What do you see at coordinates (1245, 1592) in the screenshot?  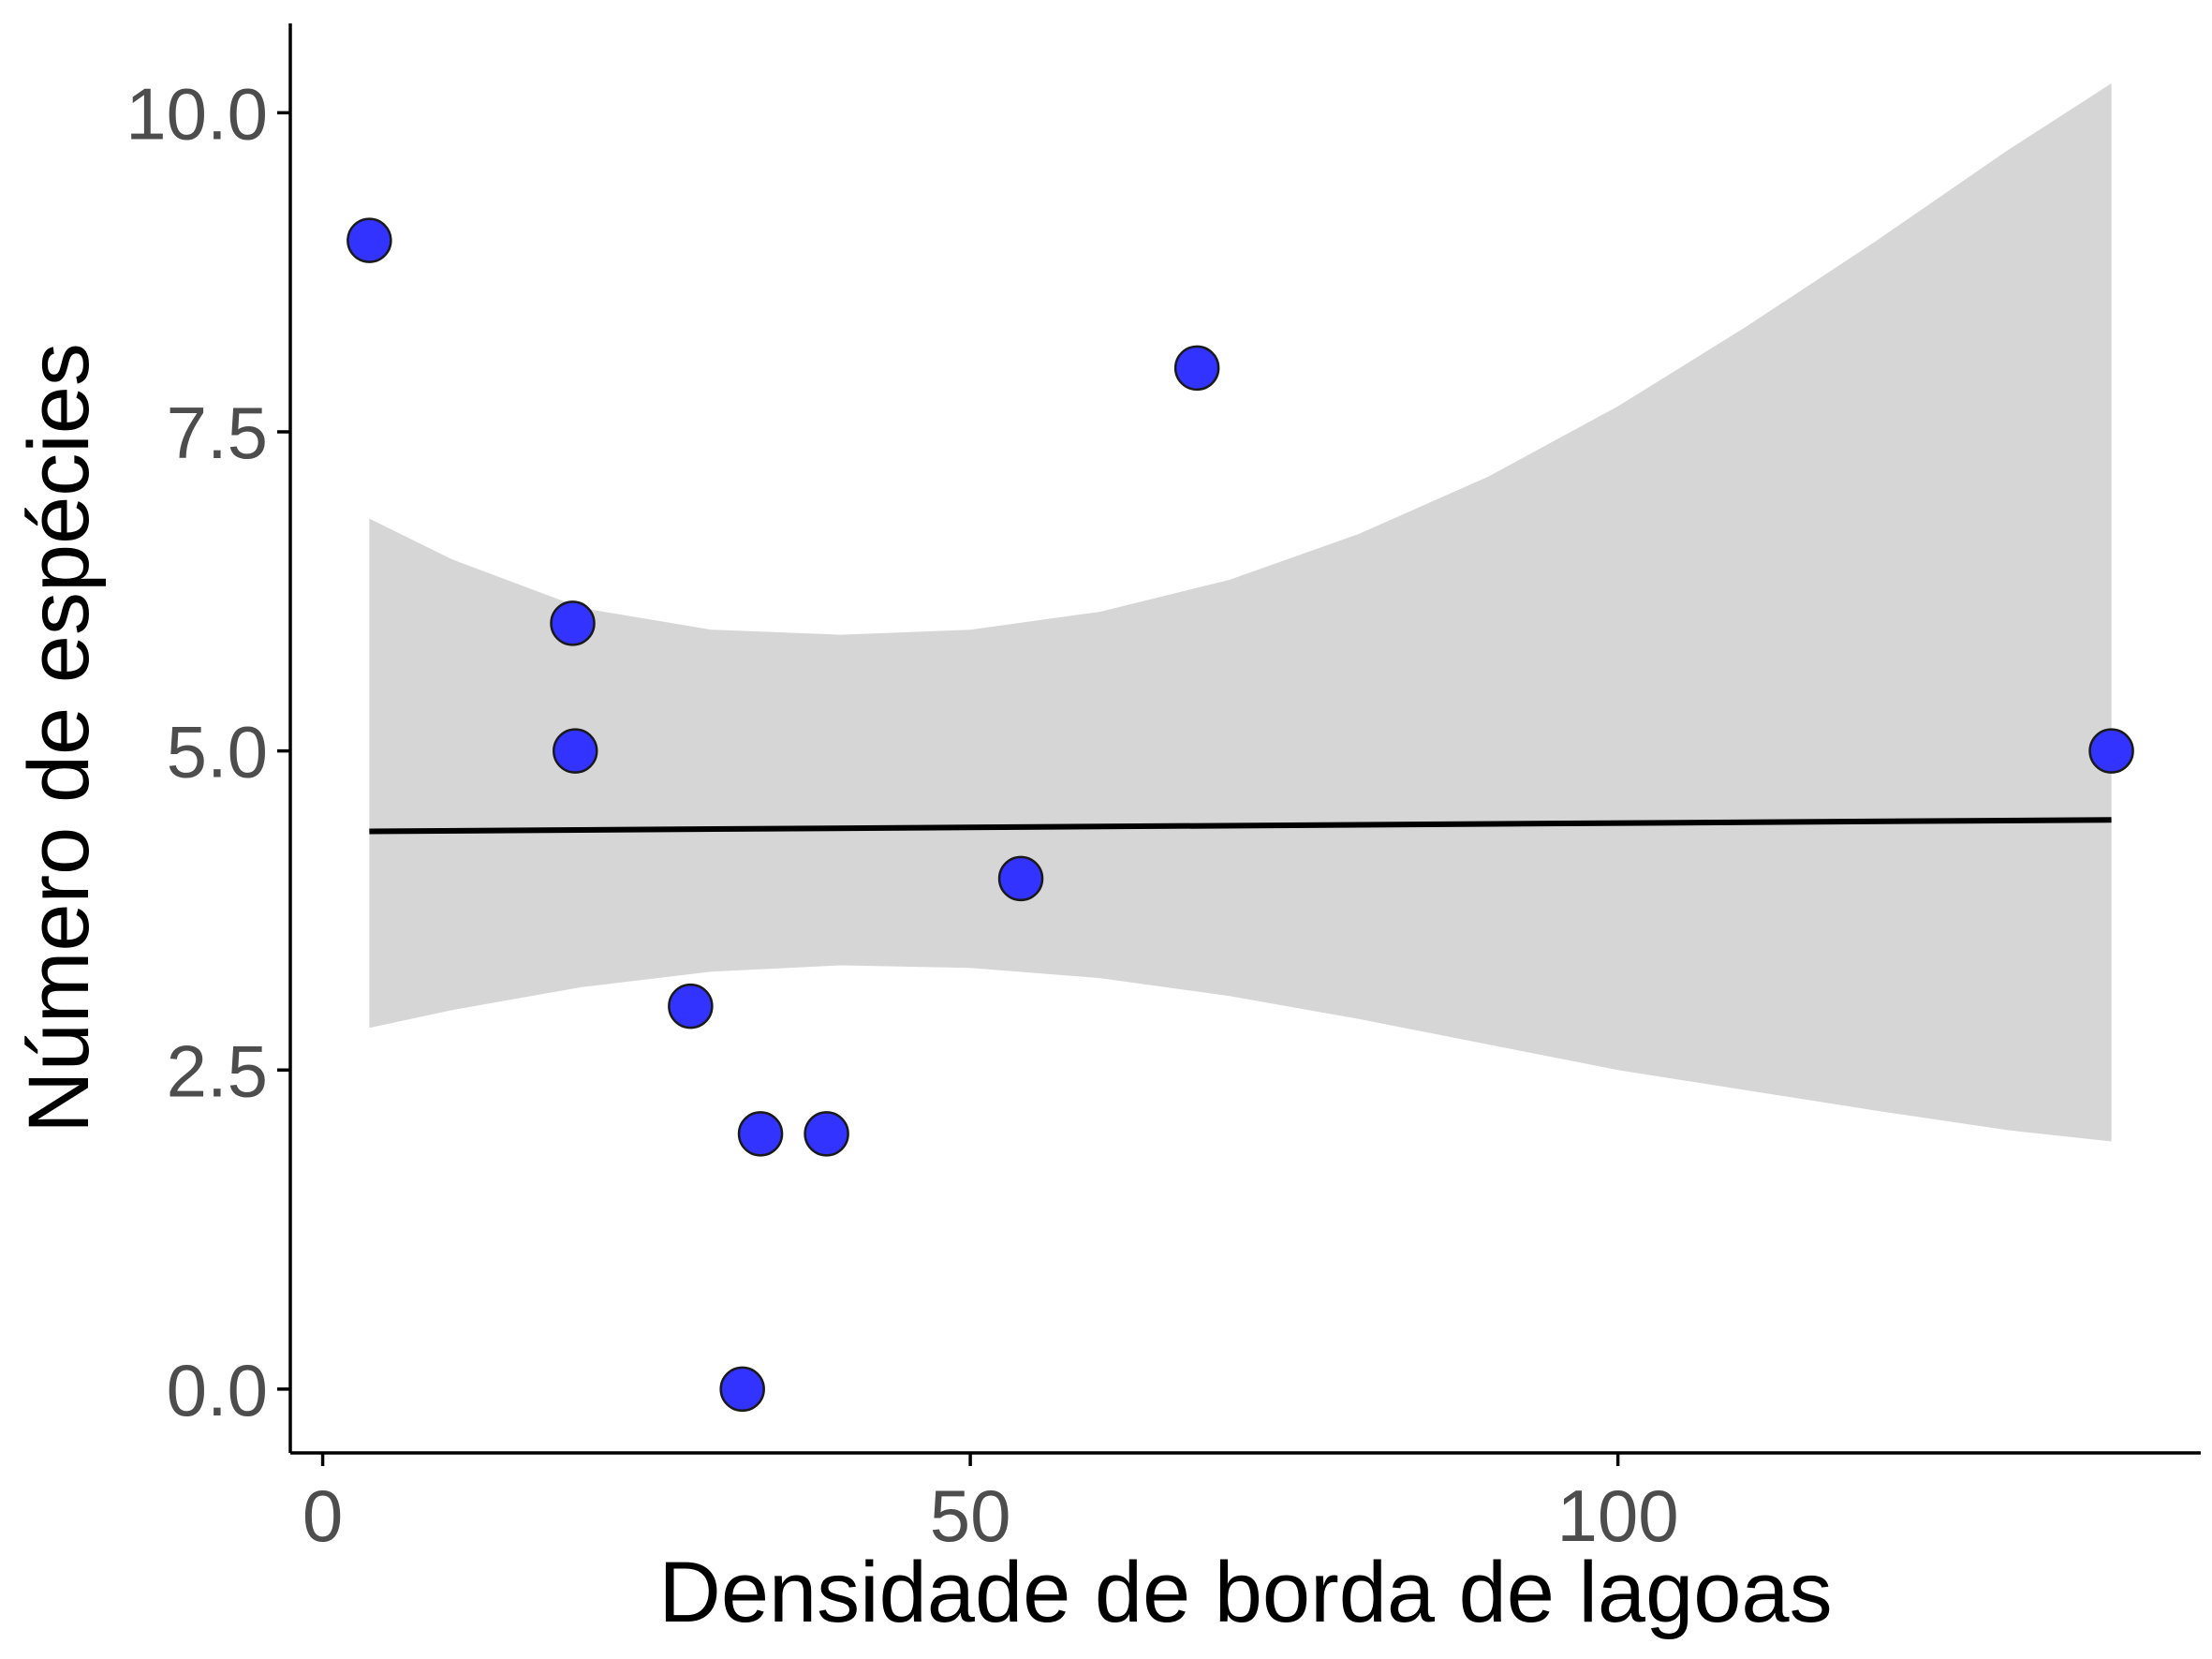 I see `x-axis-title: Densidade de borda de lagoas` at bounding box center [1245, 1592].